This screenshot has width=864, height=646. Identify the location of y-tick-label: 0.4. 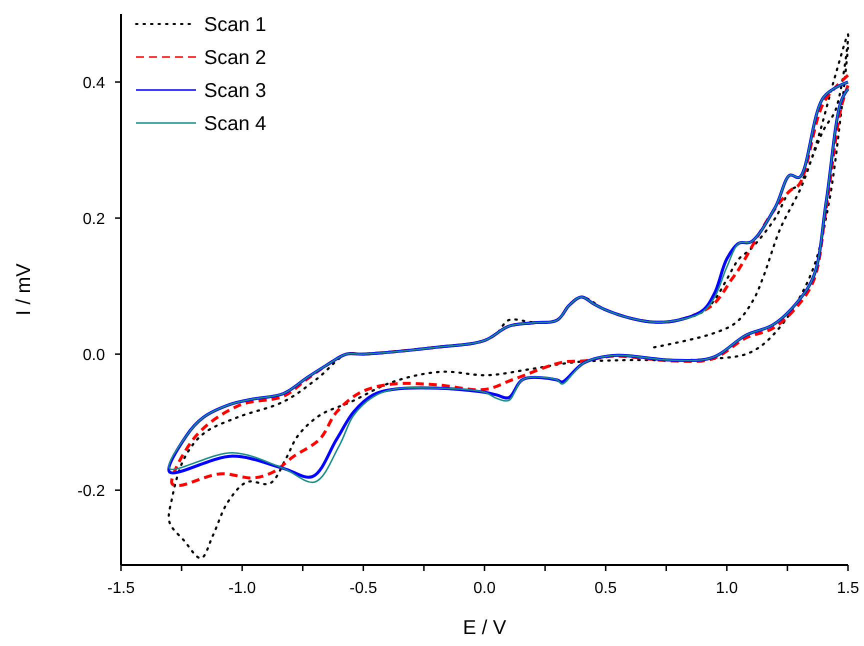
(94, 83).